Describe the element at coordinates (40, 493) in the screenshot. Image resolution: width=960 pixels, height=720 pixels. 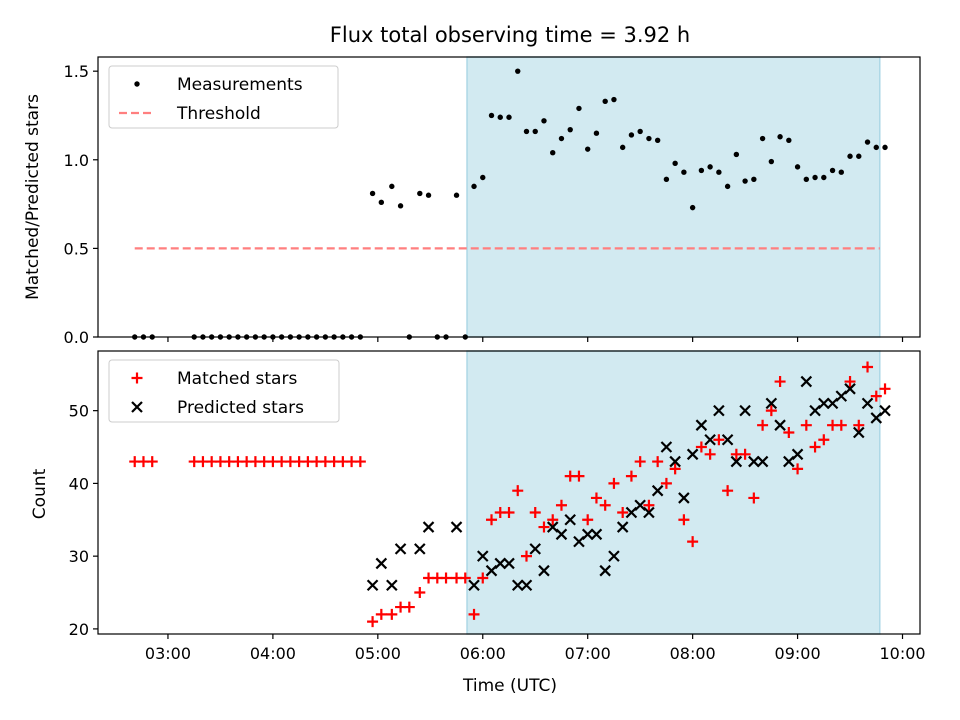
I see `bottom-y-axis-label: Count` at that location.